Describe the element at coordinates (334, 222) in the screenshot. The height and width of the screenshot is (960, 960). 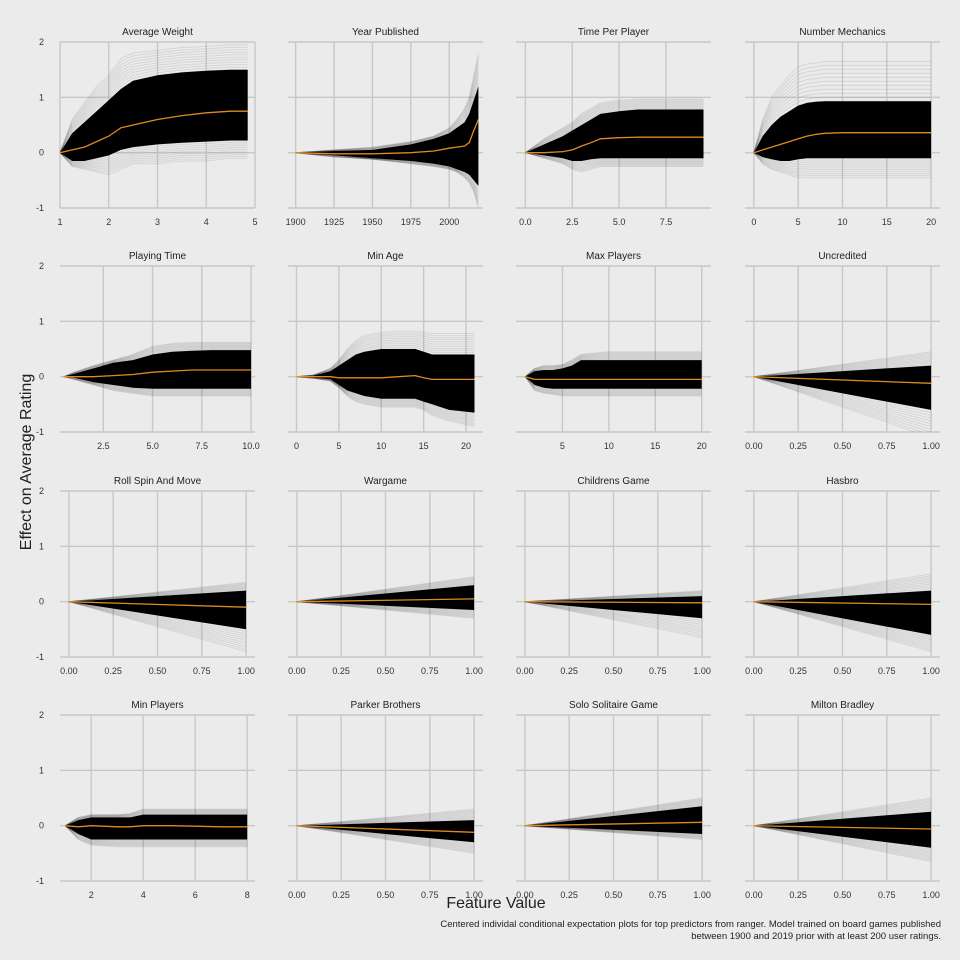
I see `x-tick-label: 1925` at that location.